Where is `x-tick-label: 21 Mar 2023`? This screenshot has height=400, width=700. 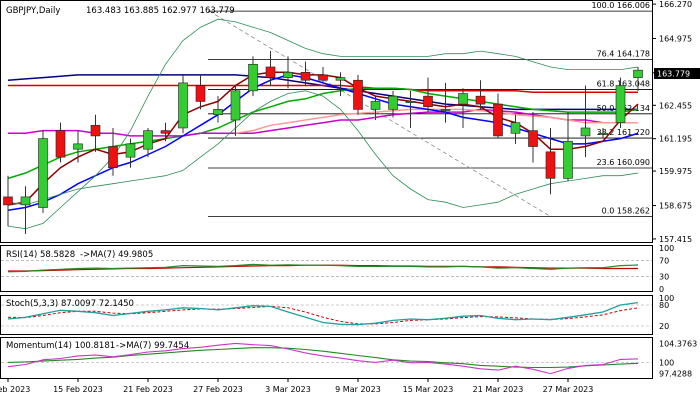 x-tick-label: 21 Mar 2023 is located at coordinates (498, 389).